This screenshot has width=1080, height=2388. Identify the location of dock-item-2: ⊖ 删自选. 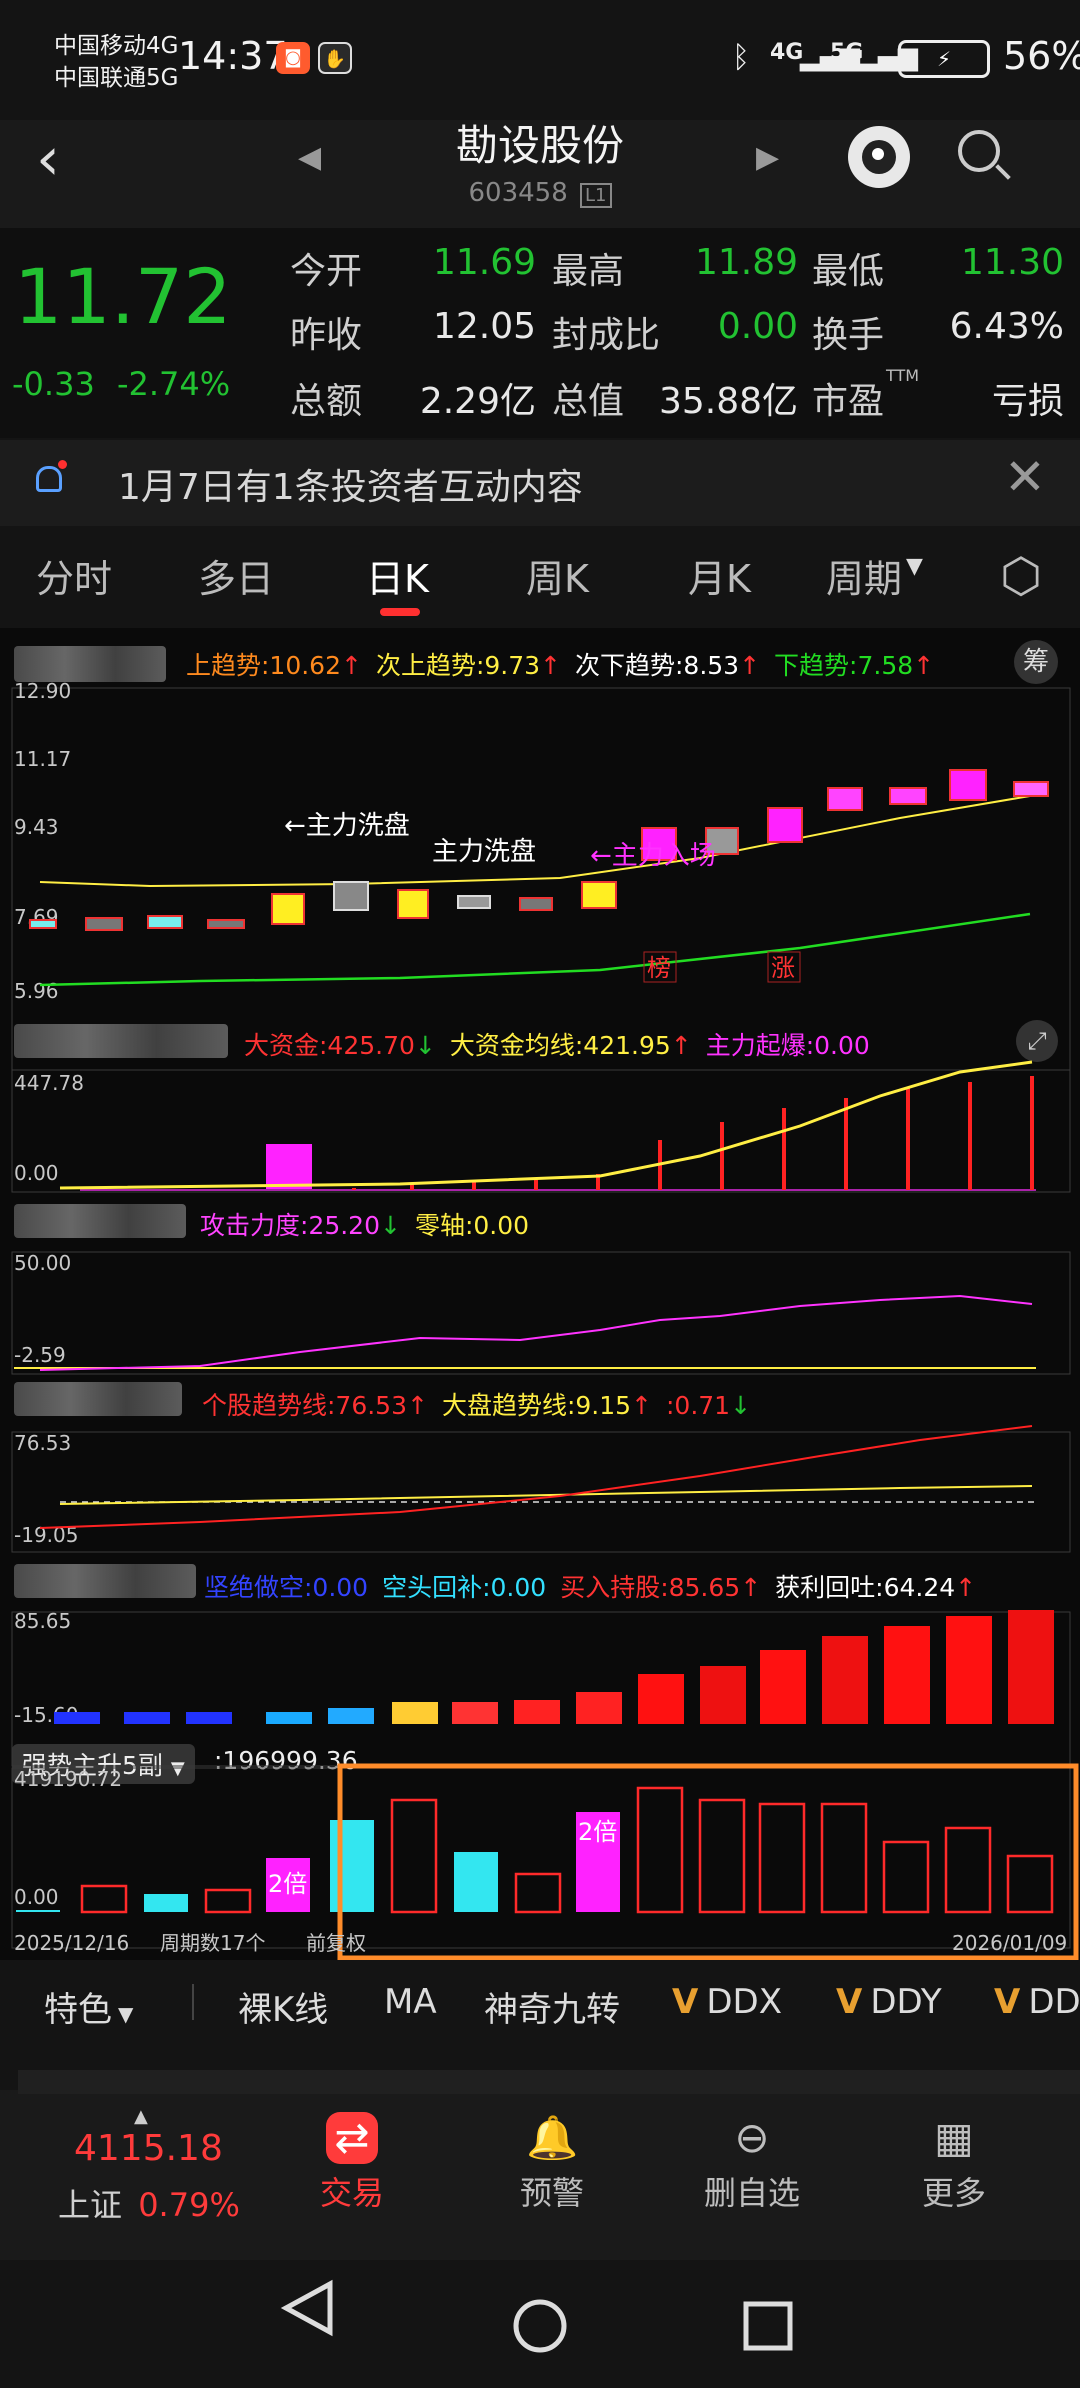
(752, 2163).